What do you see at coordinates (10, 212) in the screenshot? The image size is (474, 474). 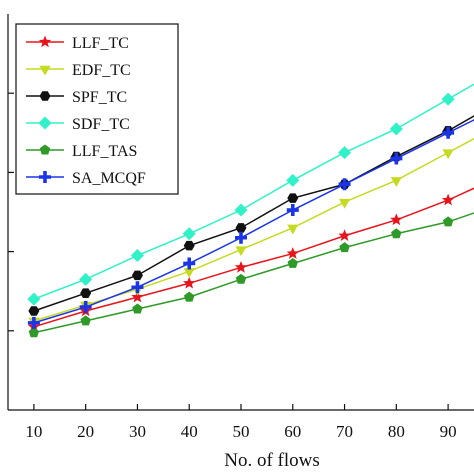 I see `y-axis` at bounding box center [10, 212].